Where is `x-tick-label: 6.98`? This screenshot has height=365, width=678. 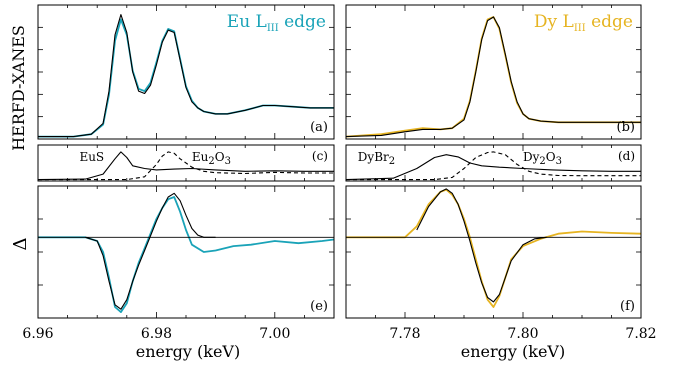 x-tick-label: 6.98 is located at coordinates (156, 334).